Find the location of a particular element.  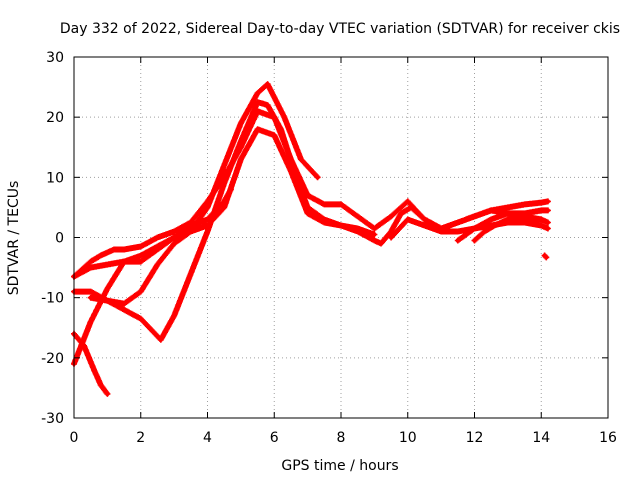

x-tick-label: 0 is located at coordinates (74, 438).